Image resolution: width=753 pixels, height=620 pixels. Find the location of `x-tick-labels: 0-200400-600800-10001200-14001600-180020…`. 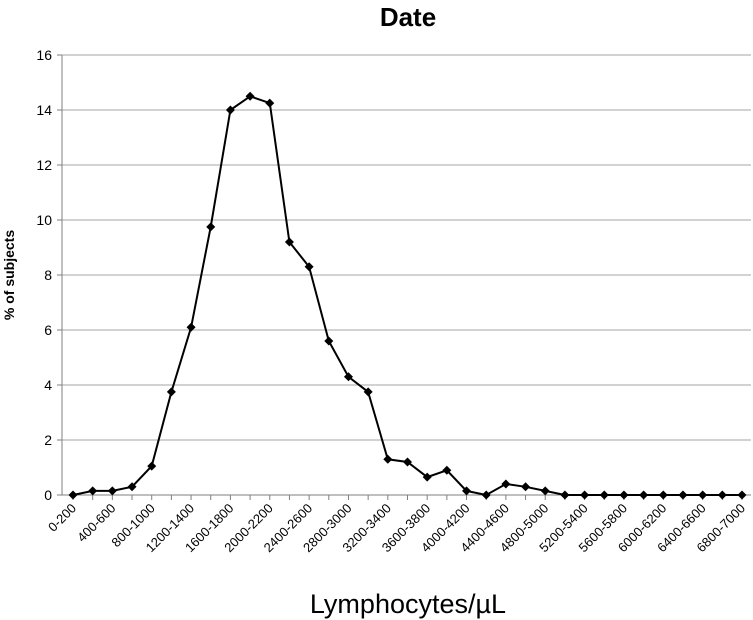

x-tick-labels: 0-200400-600800-10001200-14001600-180020… is located at coordinates (396, 528).